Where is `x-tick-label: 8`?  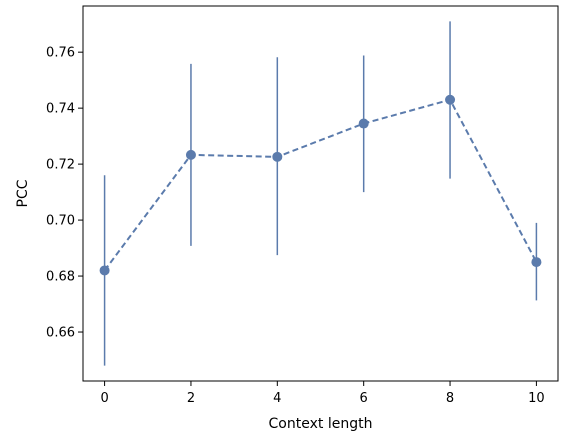 x-tick-label: 8 is located at coordinates (450, 398).